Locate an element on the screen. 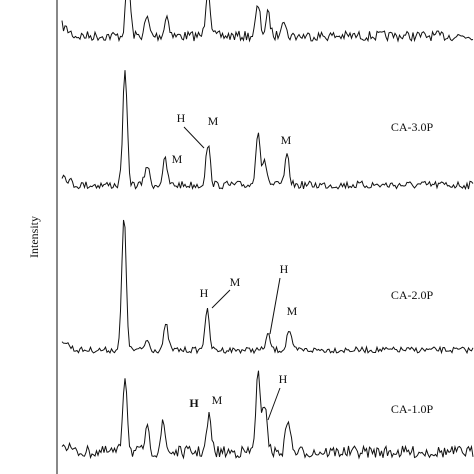 This screenshot has width=474, height=474. y-axis-label: Intensity is located at coordinates (34, 237).